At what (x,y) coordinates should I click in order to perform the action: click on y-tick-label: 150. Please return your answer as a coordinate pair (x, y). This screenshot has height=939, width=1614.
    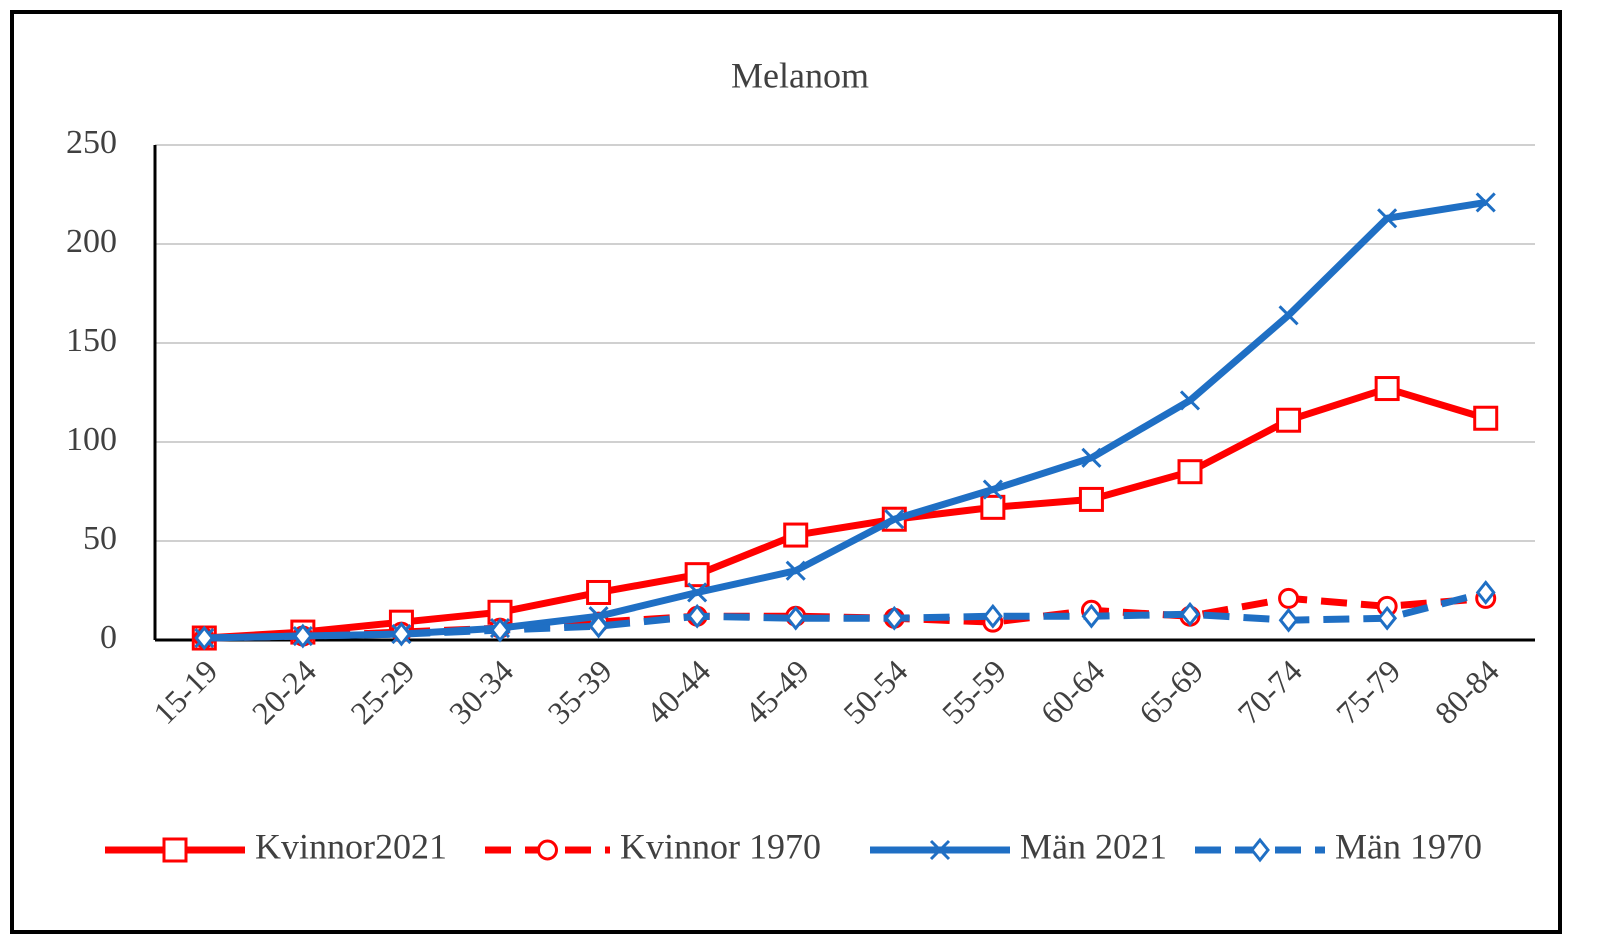
    Looking at the image, I should click on (91, 340).